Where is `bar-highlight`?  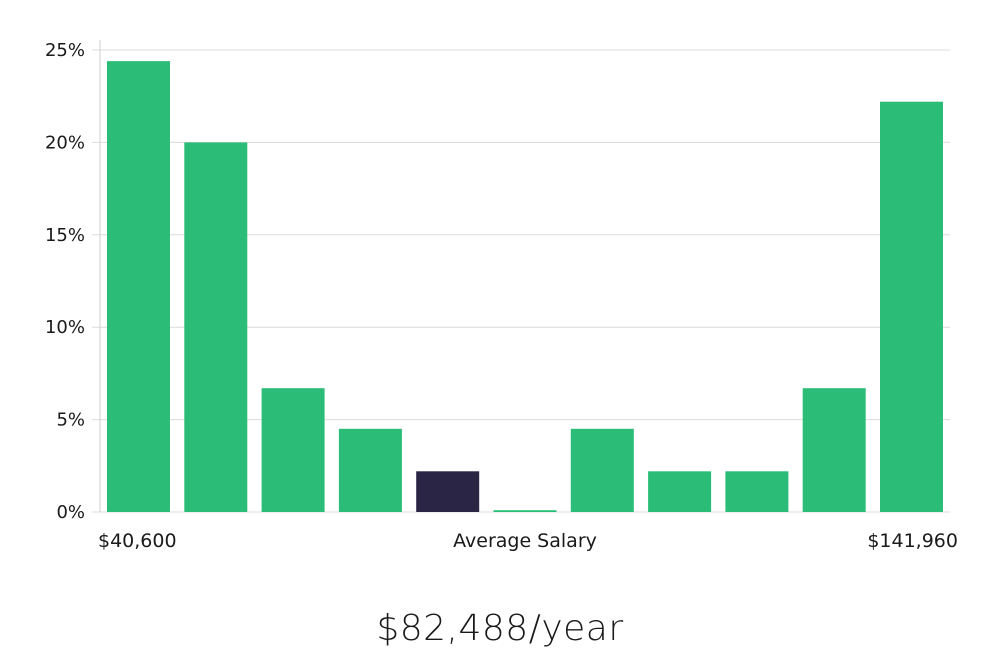 bar-highlight is located at coordinates (448, 491).